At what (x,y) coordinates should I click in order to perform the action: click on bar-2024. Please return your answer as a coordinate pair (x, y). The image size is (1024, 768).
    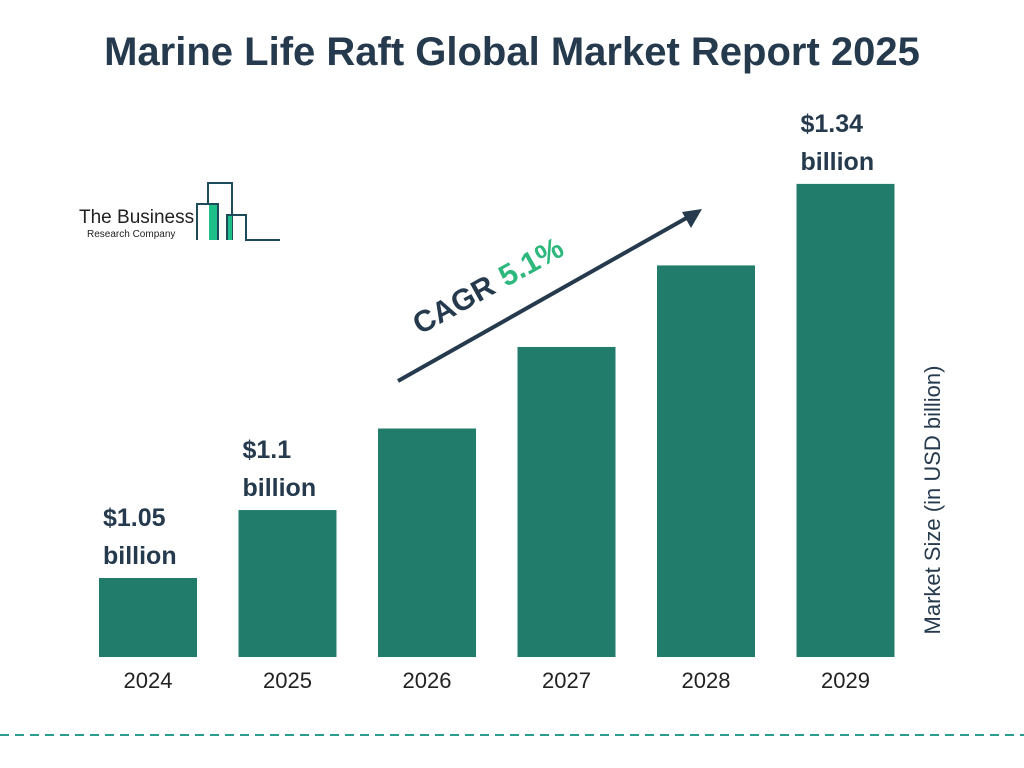
    Looking at the image, I should click on (148, 617).